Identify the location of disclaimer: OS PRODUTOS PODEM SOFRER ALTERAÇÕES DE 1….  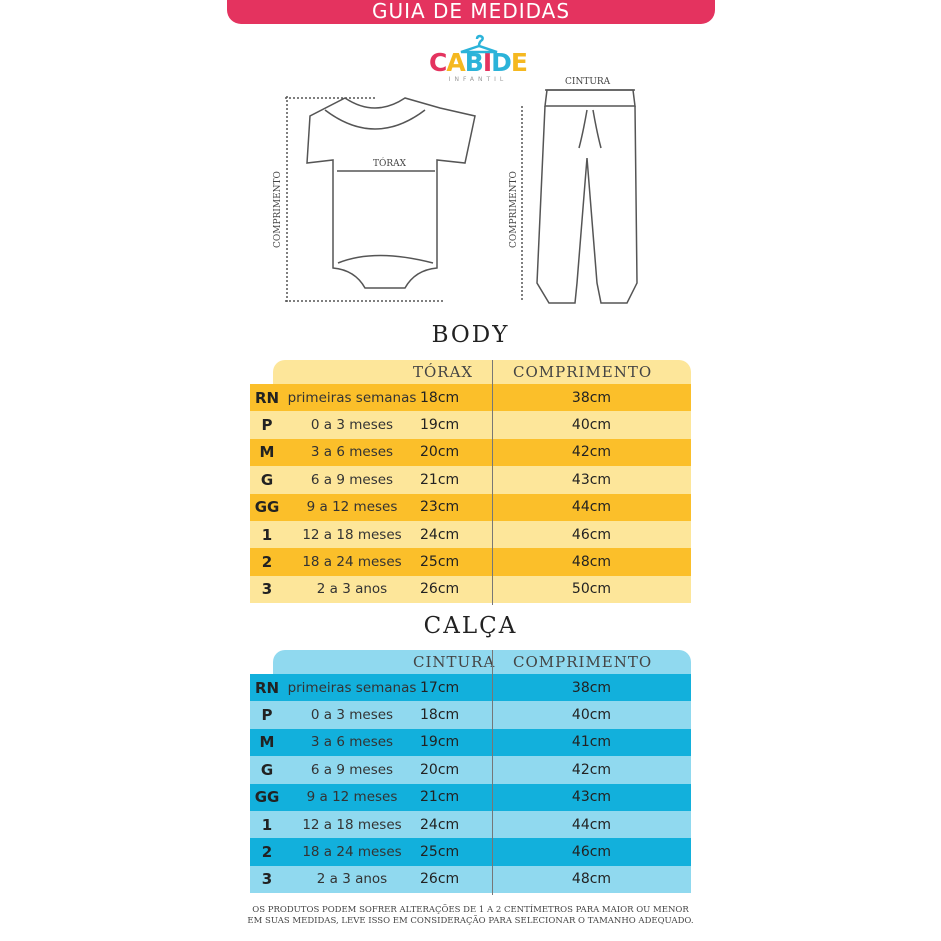
(470, 916).